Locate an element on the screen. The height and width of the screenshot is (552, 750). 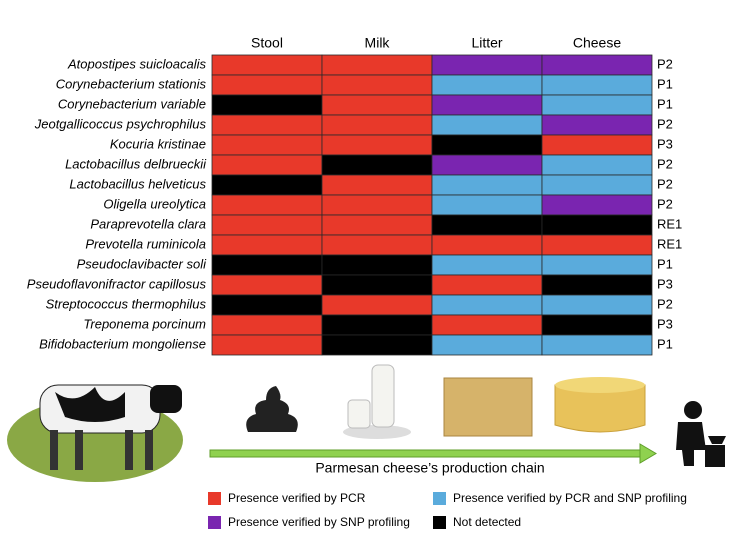
milk-bottle is located at coordinates (383, 396).